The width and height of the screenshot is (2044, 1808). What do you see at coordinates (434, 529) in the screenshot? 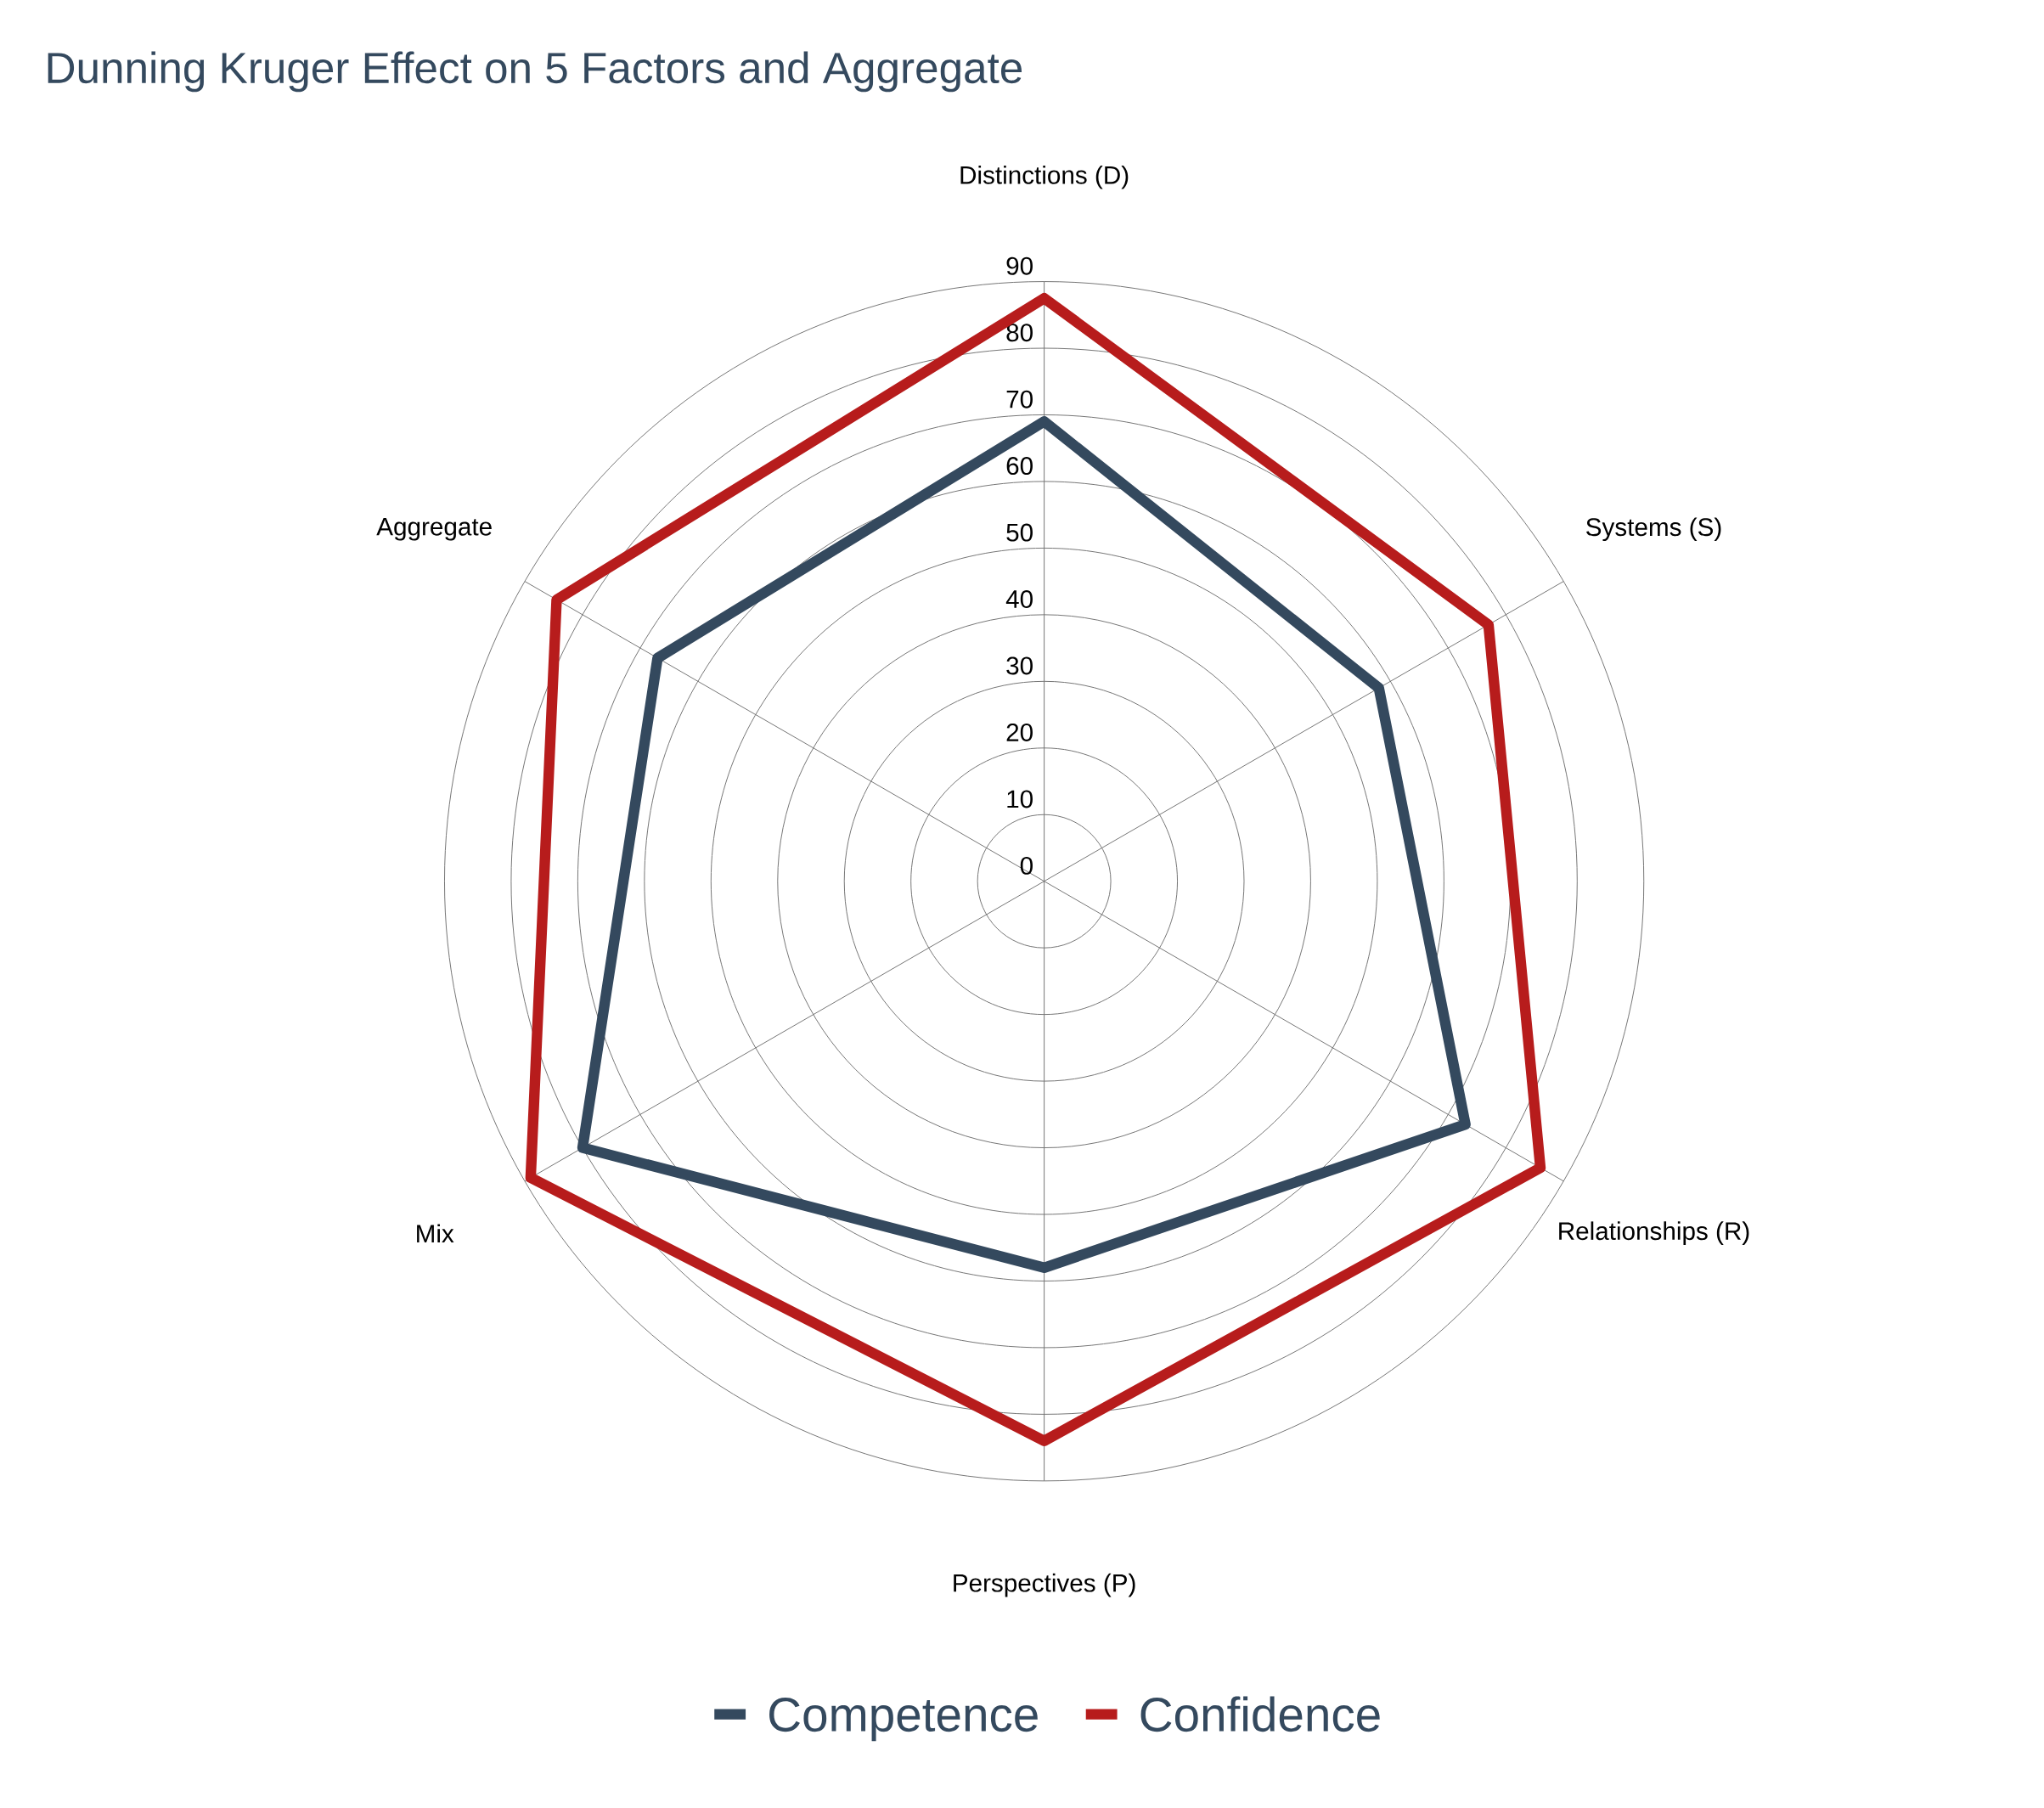
I see `spoke-label: Aggregate` at bounding box center [434, 529].